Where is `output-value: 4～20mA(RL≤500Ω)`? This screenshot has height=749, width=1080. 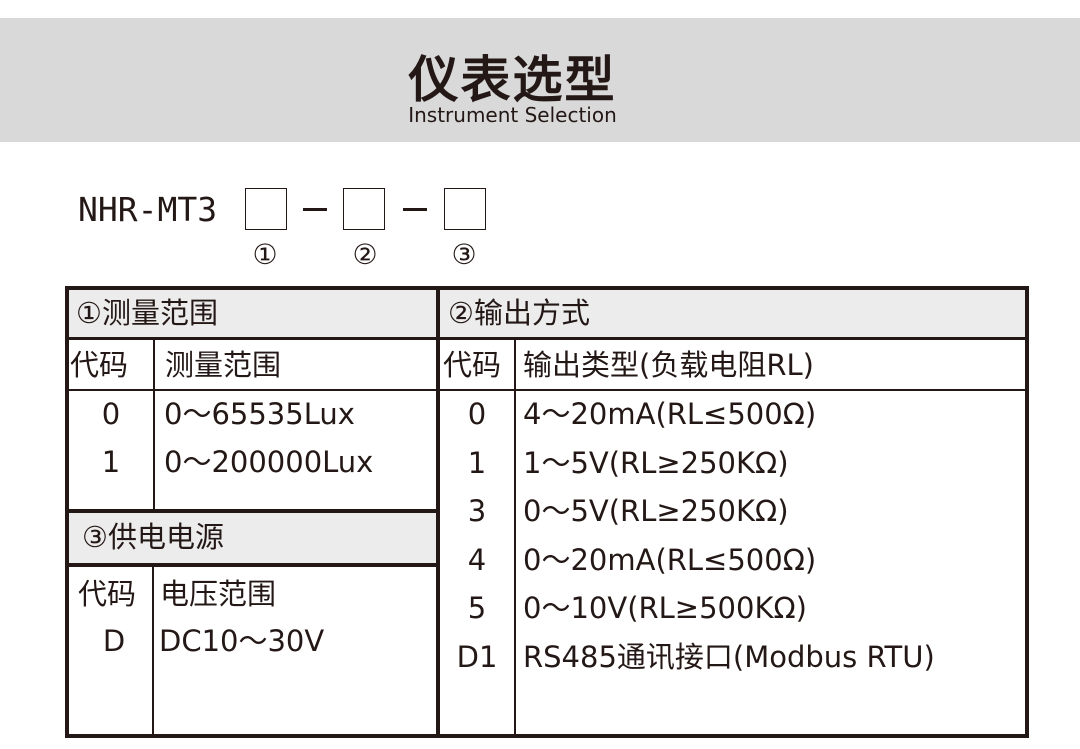
output-value: 4～20mA(RL≤500Ω) is located at coordinates (670, 414).